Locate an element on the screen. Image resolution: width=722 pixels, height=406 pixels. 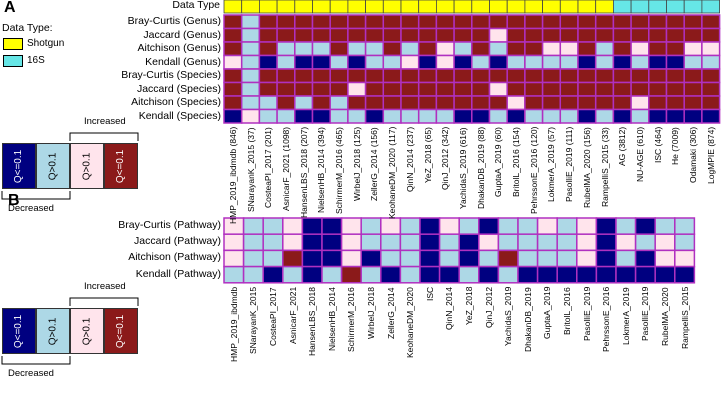
column-label: He (7009) is located at coordinates (675, 146).